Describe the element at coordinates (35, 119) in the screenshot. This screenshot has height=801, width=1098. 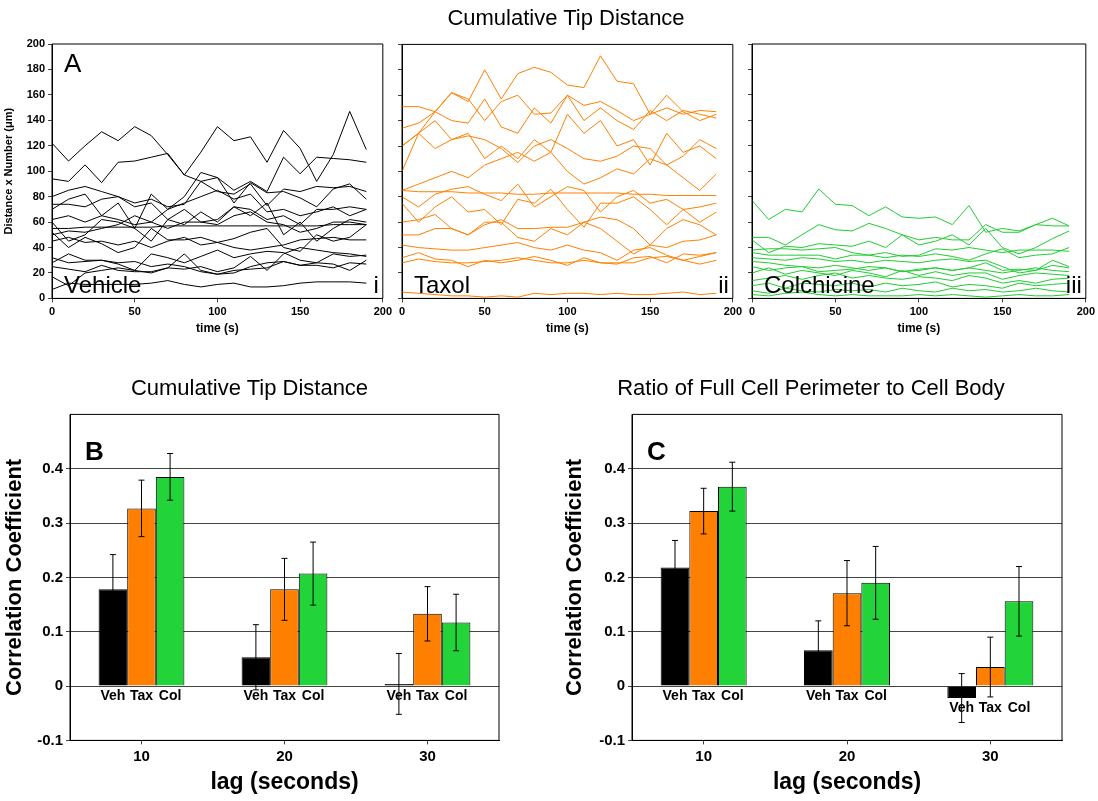
I see `y-tick-label: 140` at that location.